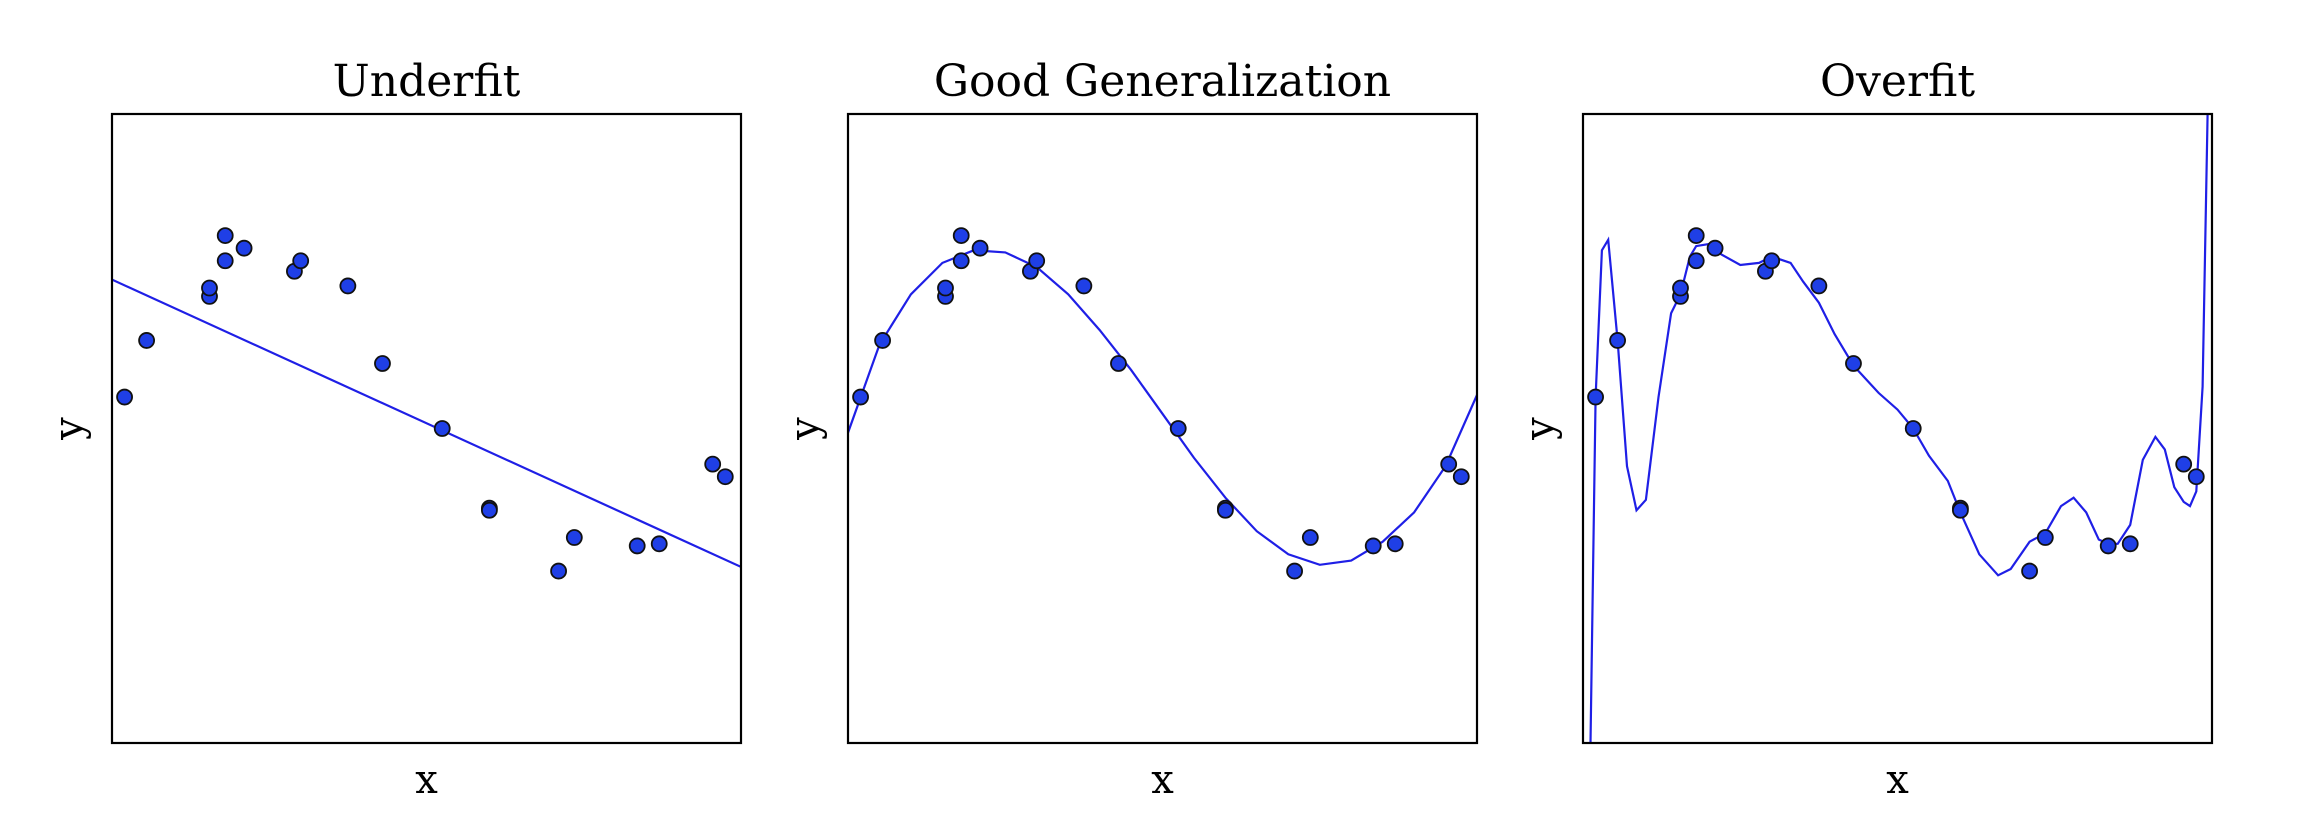 Image resolution: width=2302 pixels, height=832 pixels. I want to click on panel-title: Underfit, so click(427, 81).